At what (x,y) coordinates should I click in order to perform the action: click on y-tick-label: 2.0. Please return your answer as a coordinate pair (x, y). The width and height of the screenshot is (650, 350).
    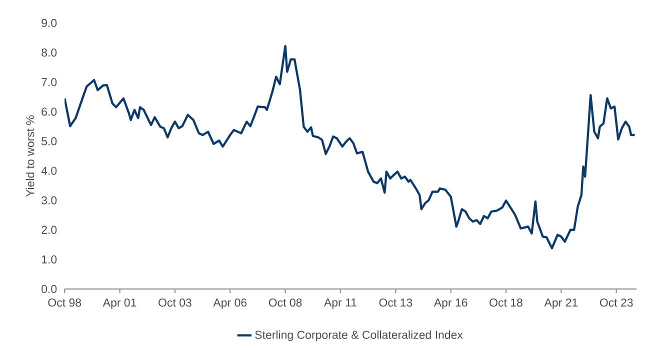
    Looking at the image, I should click on (49, 230).